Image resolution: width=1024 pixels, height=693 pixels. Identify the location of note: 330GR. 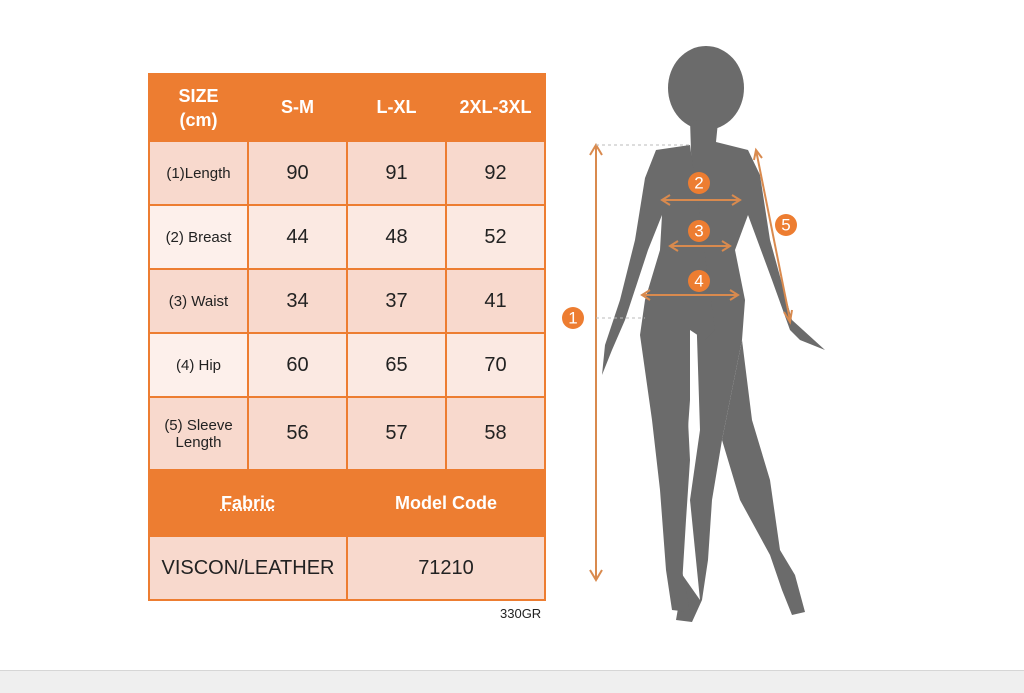
(521, 613).